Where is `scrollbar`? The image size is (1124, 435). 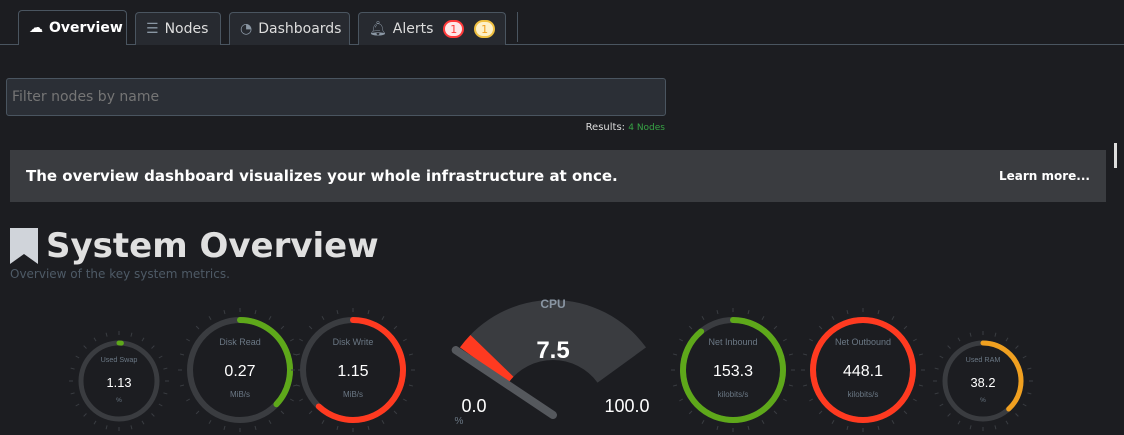 scrollbar is located at coordinates (1115, 155).